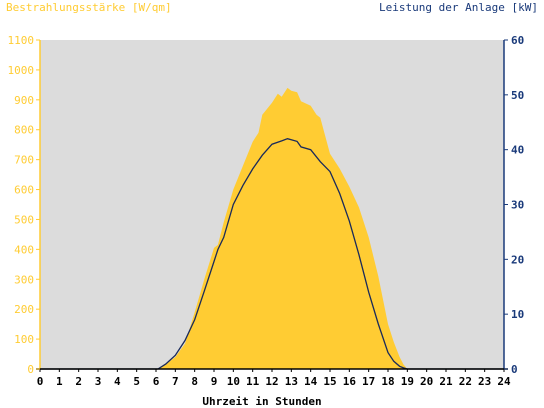  What do you see at coordinates (458, 7) in the screenshot?
I see `right-axis-title: Leistung der Anlage [kW]` at bounding box center [458, 7].